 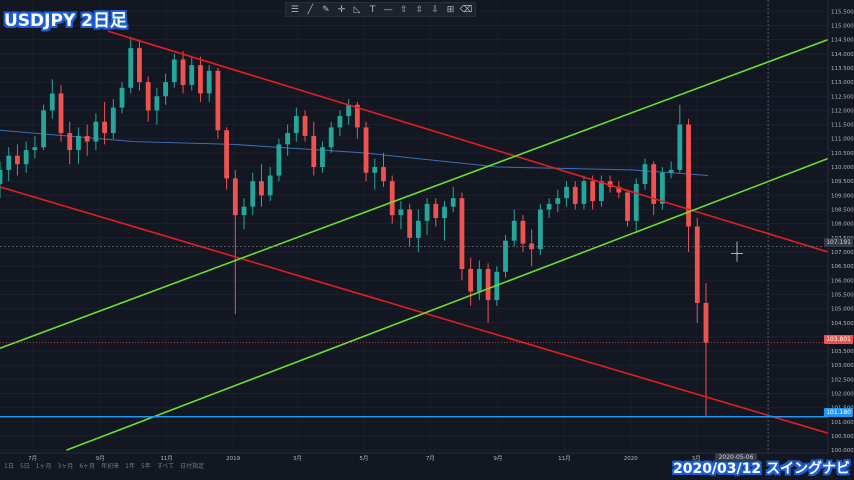 I want to click on price-tick-label: 112.000, so click(x=842, y=111).